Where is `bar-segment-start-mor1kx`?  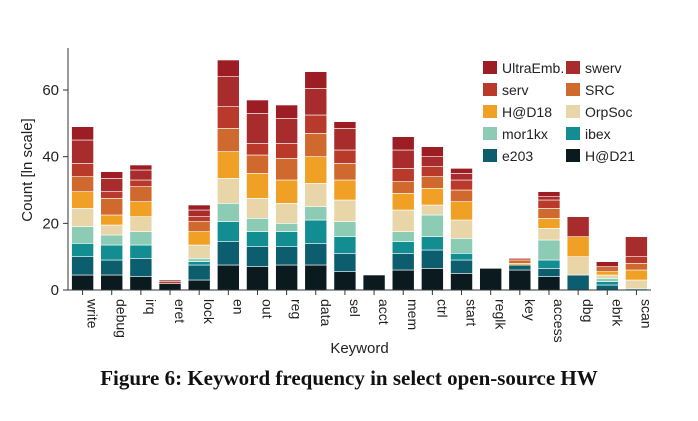 bar-segment-start-mor1kx is located at coordinates (461, 246).